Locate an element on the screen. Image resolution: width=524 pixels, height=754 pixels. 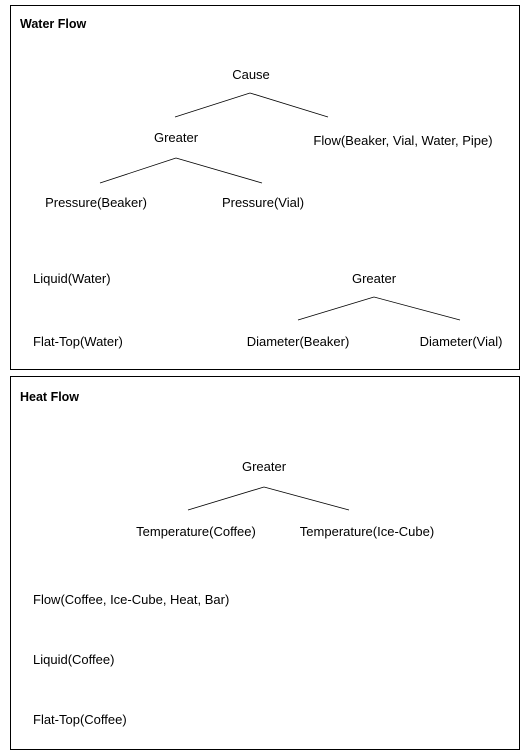
node: Flow(Coffee, Ice-Cube, Heat, Bar) is located at coordinates (131, 599).